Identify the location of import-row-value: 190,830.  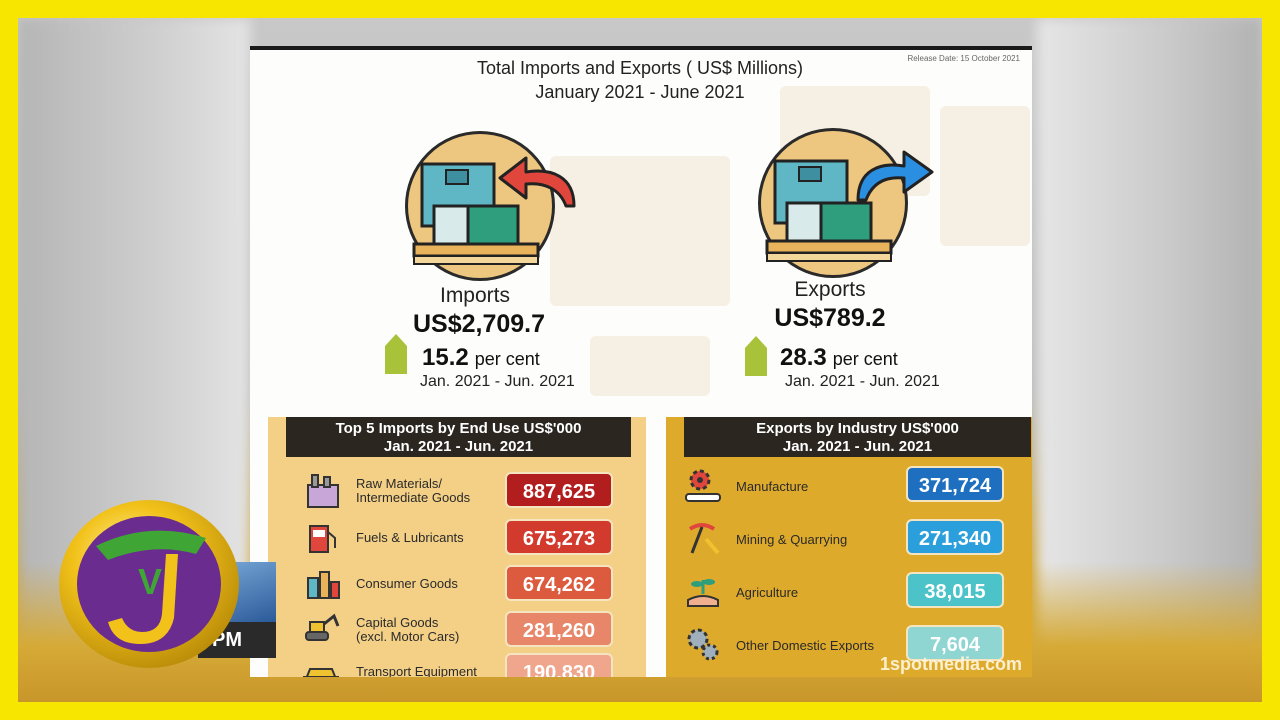
(559, 665).